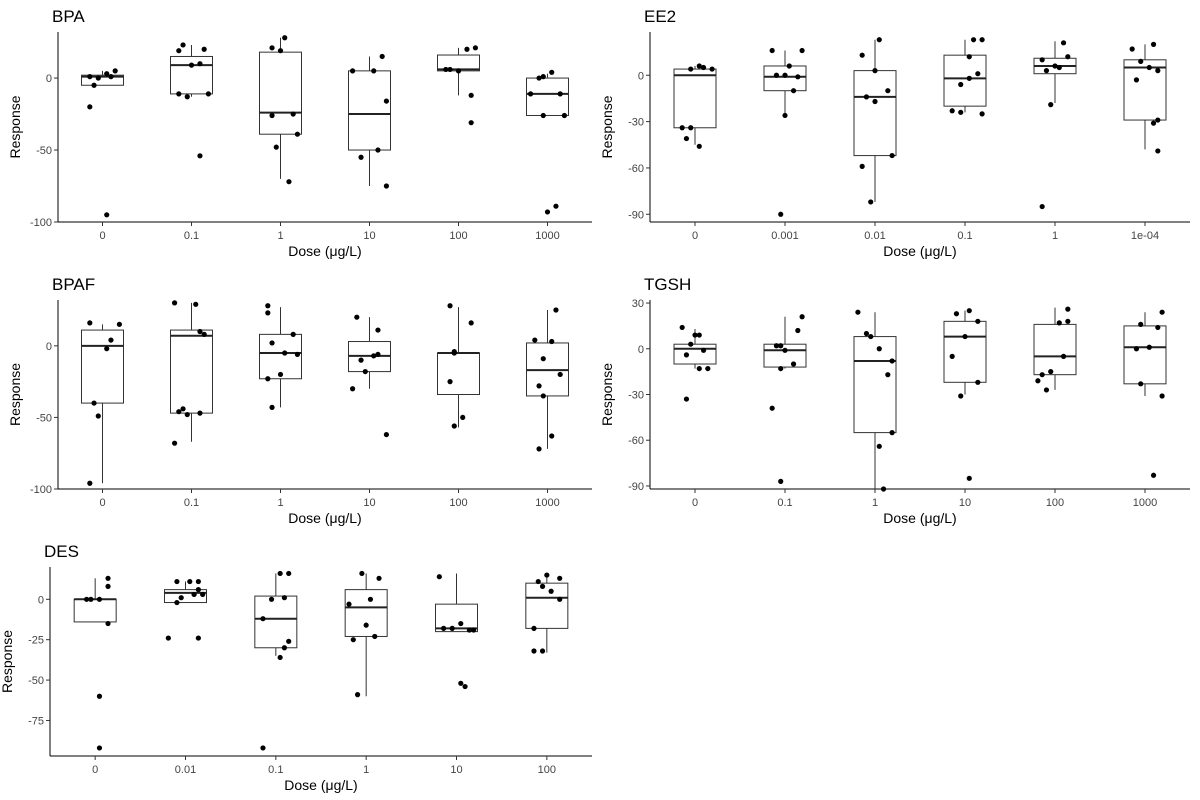 This screenshot has width=1200, height=800. What do you see at coordinates (44, 418) in the screenshot?
I see `y-tick-label: -50` at bounding box center [44, 418].